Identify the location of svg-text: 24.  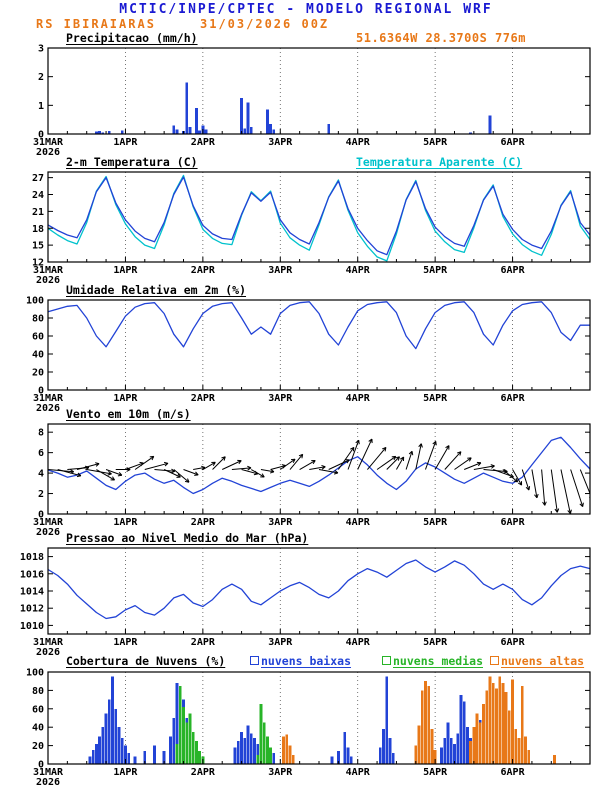
(38, 195).